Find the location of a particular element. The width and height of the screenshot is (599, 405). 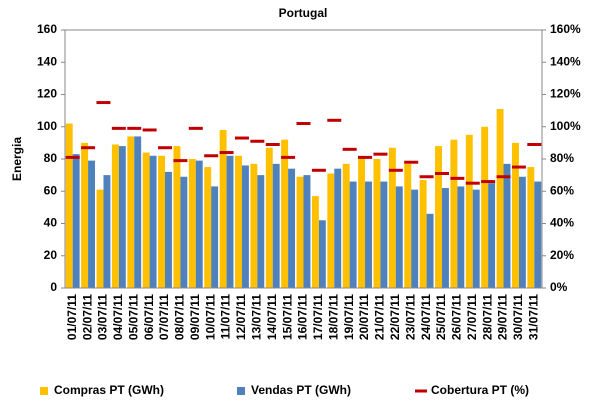

legend-label: Compras PT (GWh) is located at coordinates (109, 390).